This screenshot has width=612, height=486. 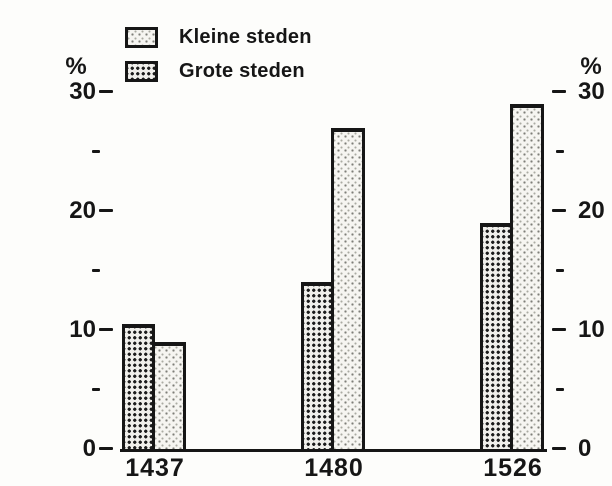 What do you see at coordinates (141, 71) in the screenshot?
I see `legend-swatch-grote-steden-icon` at bounding box center [141, 71].